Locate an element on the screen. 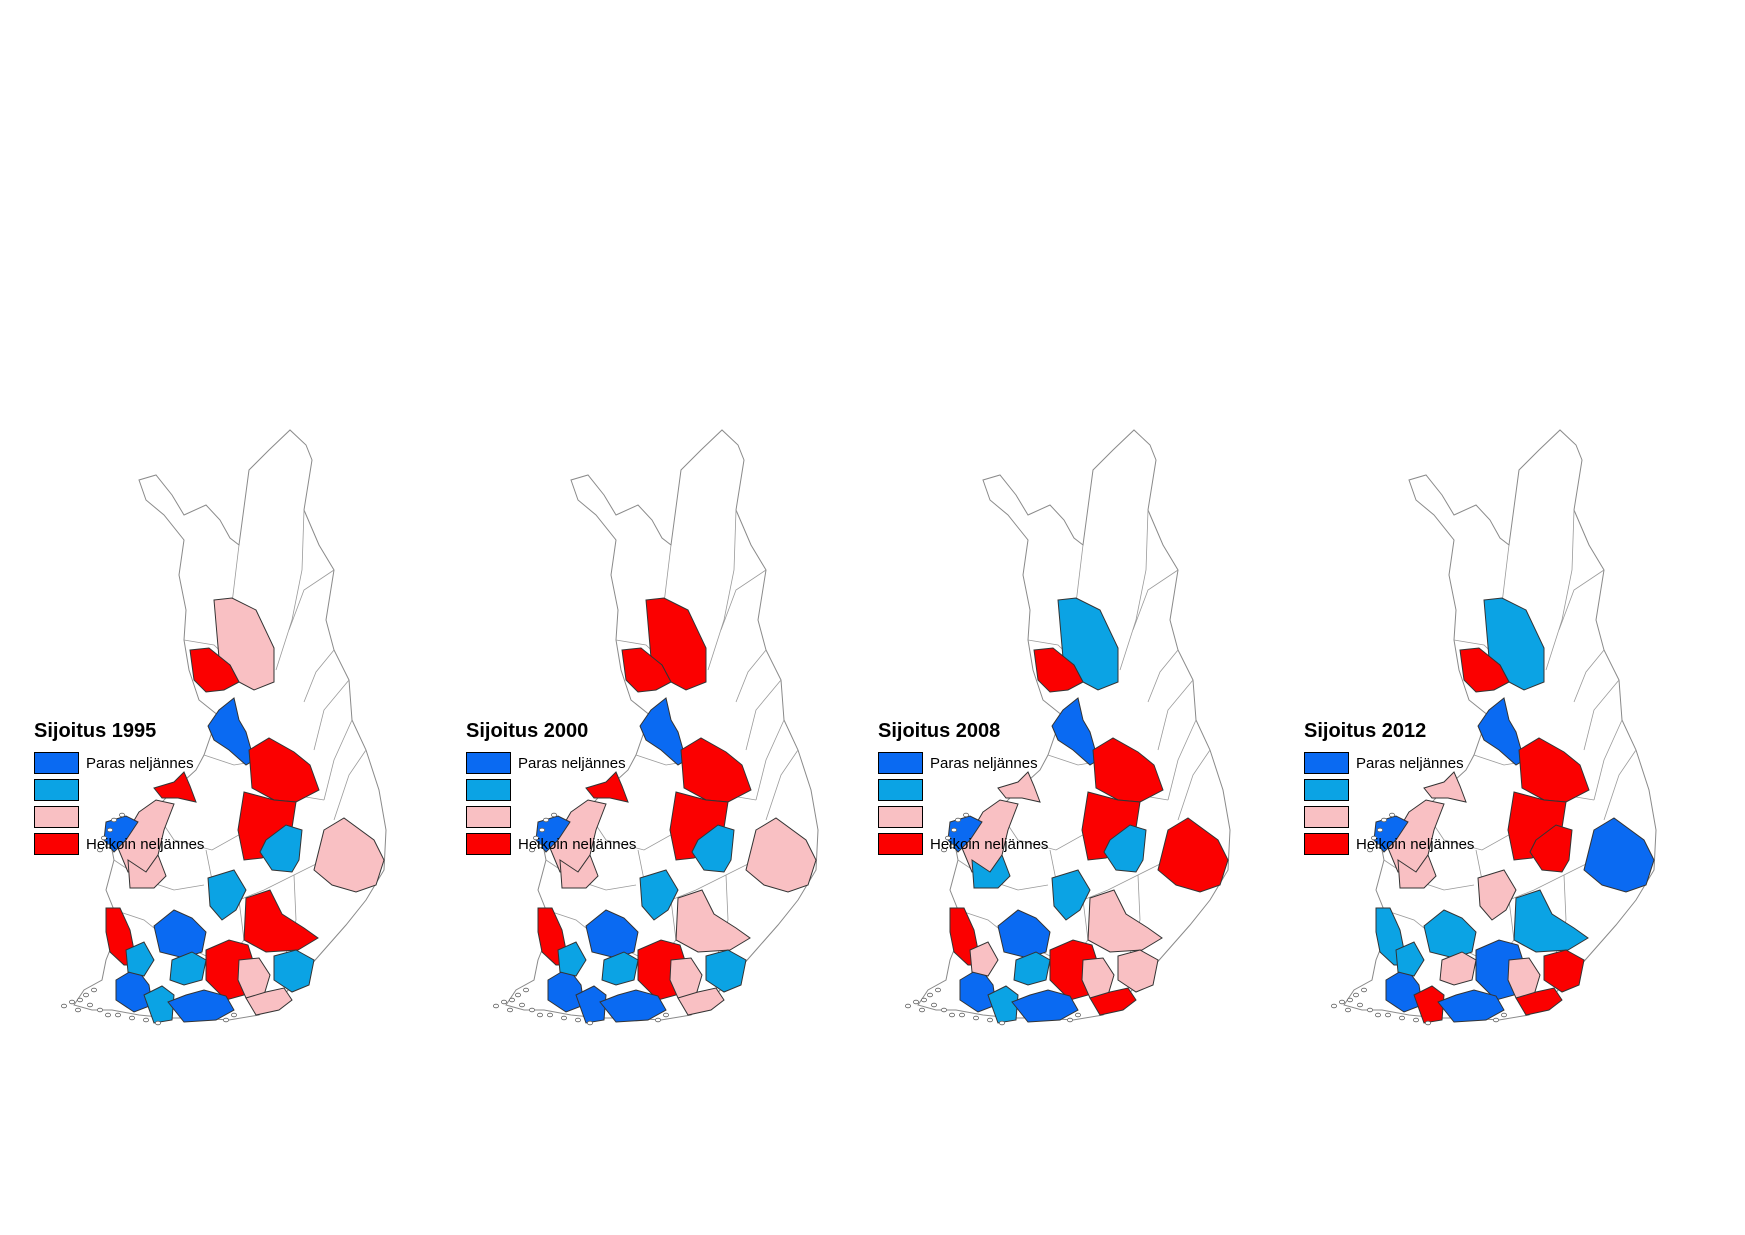 The width and height of the screenshot is (1745, 1235). region-kymi is located at coordinates (1539, 1001).